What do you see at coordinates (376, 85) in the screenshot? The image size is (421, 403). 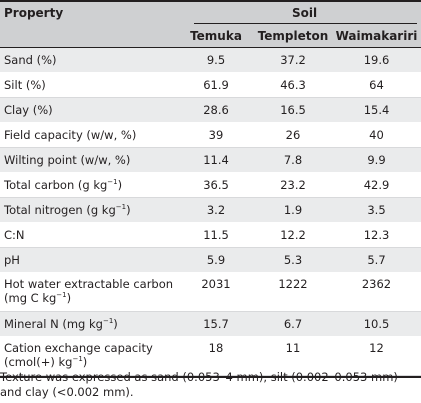 I see `cell-value: 64` at bounding box center [376, 85].